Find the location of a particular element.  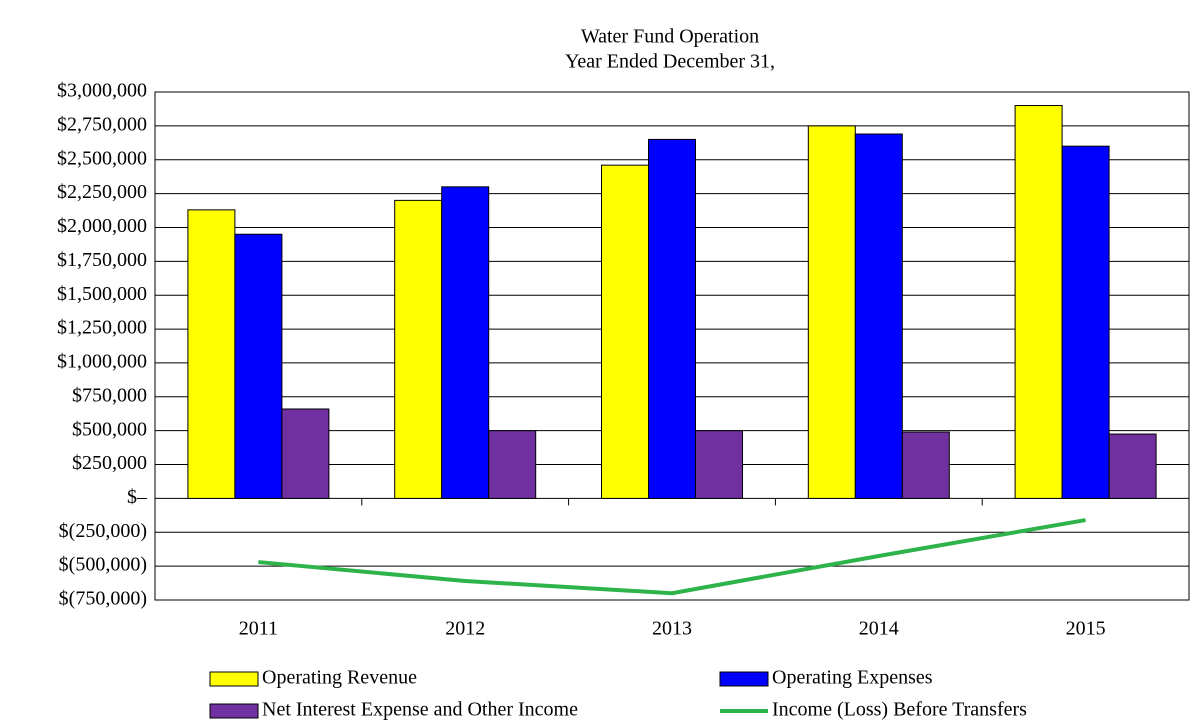

y-tick-label: $1,000,000 is located at coordinates (102, 362).